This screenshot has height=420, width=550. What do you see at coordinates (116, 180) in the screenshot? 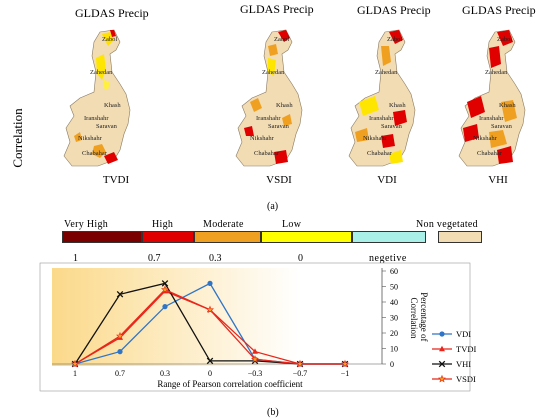
I see `map-index-tvdi: TVDI` at bounding box center [116, 180].